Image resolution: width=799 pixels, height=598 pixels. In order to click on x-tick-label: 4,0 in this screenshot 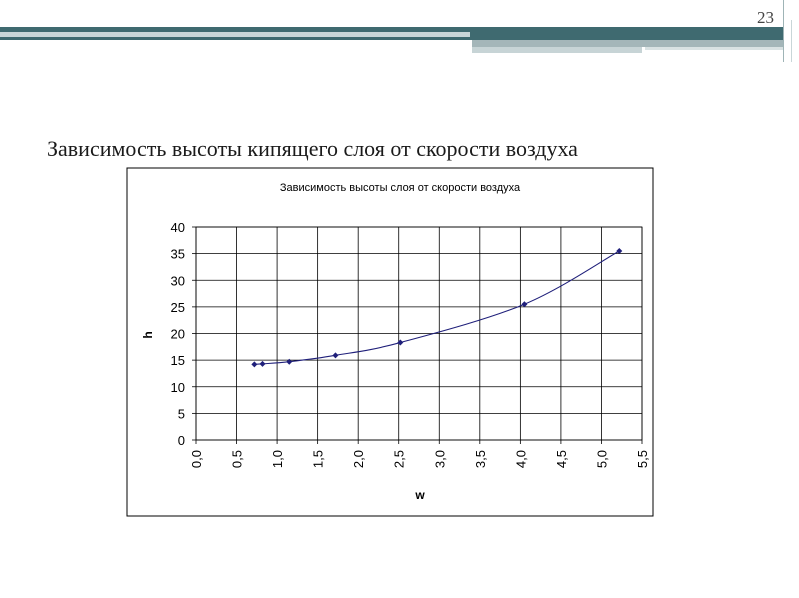, I will do `click(520, 459)`.